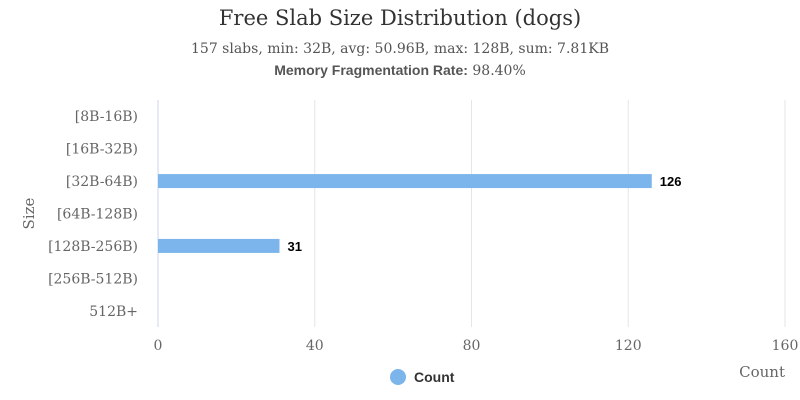  Describe the element at coordinates (315, 346) in the screenshot. I see `x-tick-label: 40` at that location.